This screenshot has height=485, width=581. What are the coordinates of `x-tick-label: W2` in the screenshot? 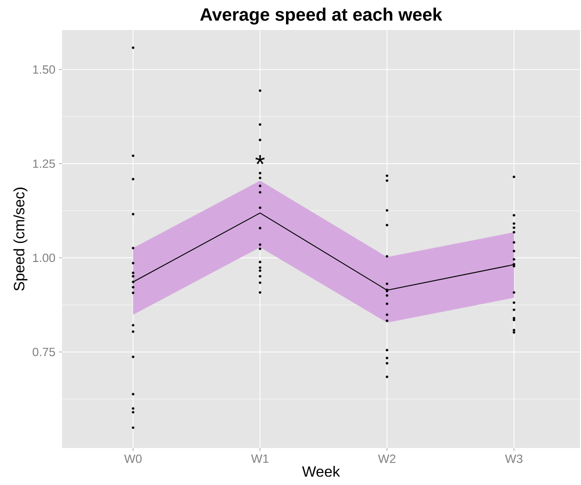 It's located at (387, 458).